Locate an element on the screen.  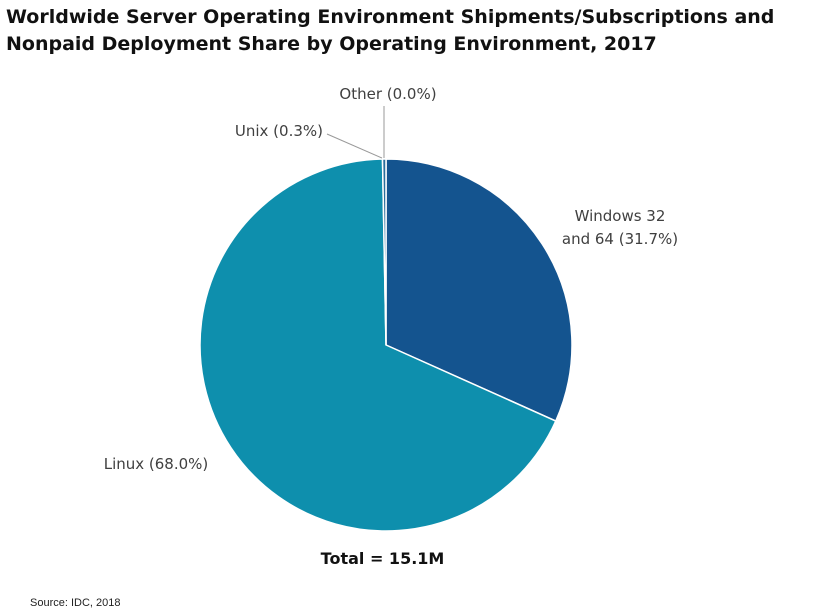
slice-label-line: Linux (68.0%) is located at coordinates (156, 464).